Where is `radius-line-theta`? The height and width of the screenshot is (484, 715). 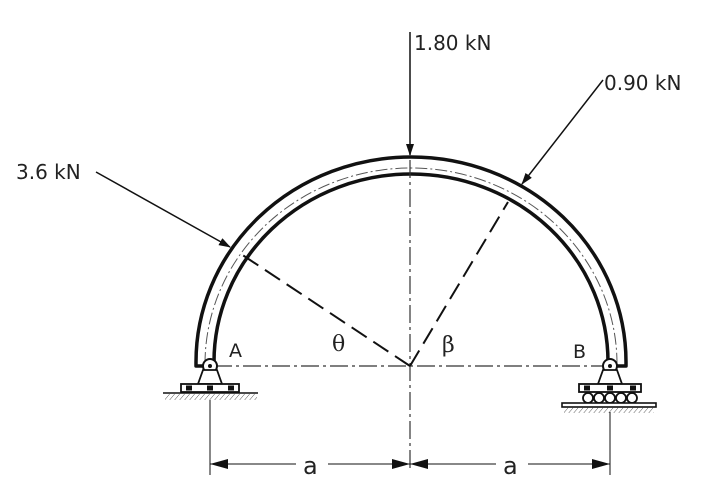 radius-line-theta is located at coordinates (324, 309).